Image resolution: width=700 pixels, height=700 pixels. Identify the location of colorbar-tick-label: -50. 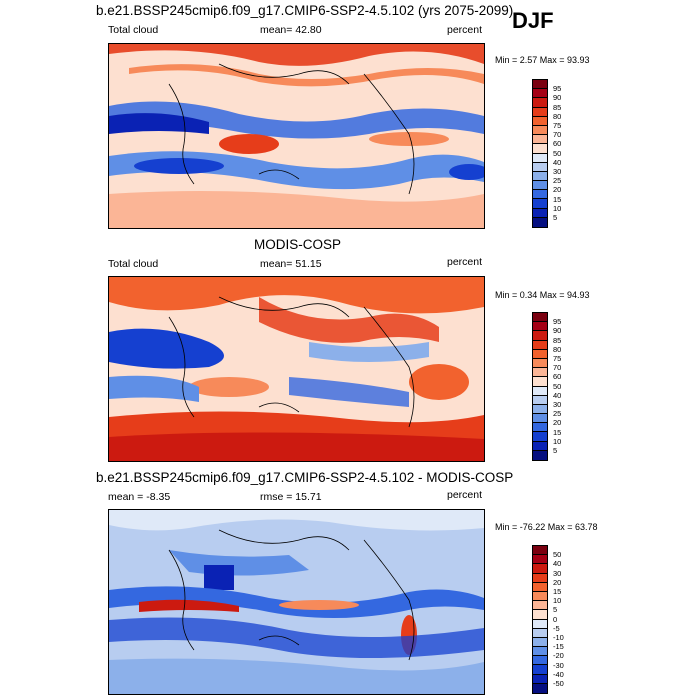
(558, 683).